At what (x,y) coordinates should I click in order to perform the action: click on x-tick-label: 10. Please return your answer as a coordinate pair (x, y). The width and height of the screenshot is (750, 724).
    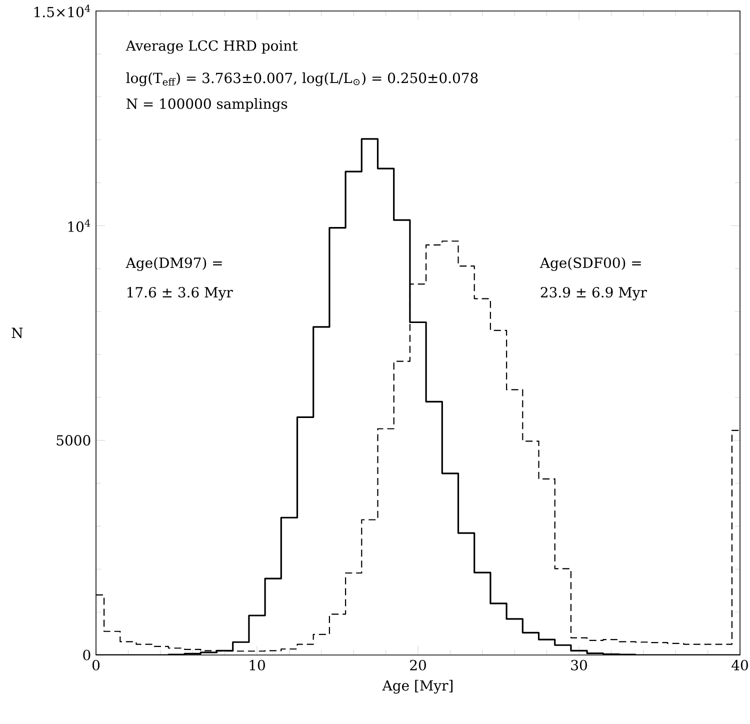
    Looking at the image, I should click on (257, 665).